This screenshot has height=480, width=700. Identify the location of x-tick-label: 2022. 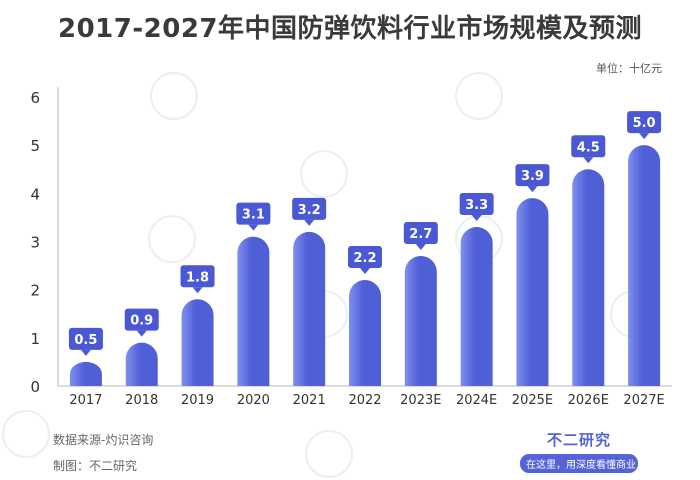
(364, 400).